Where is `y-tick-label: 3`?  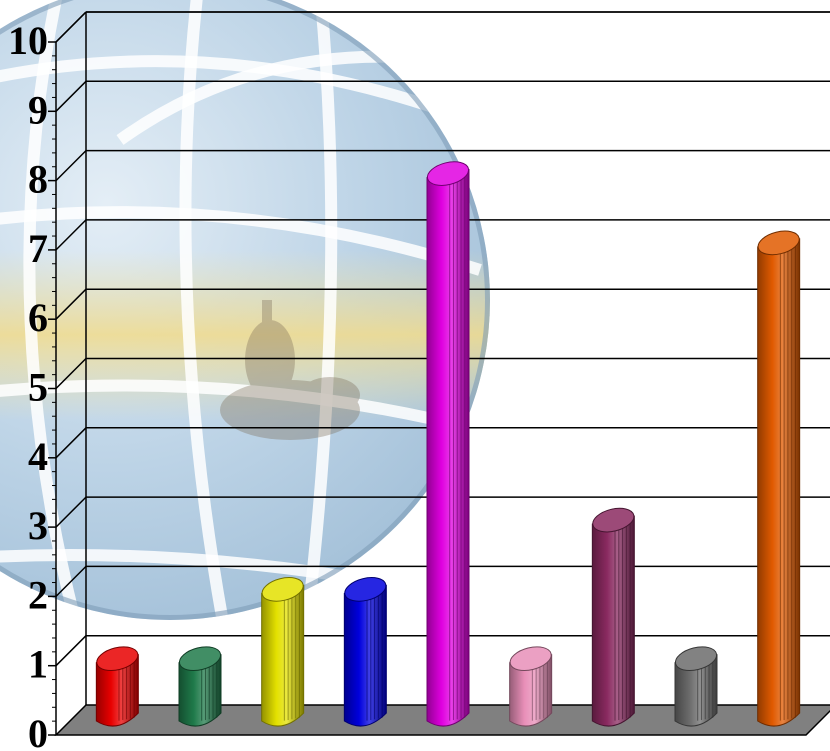 y-tick-label: 3 is located at coordinates (38, 525).